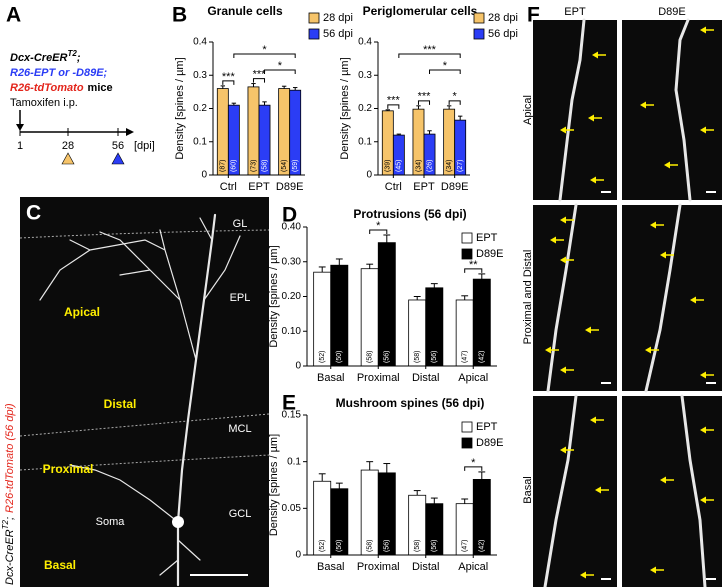 This screenshot has width=726, height=587. Describe the element at coordinates (234, 166) in the screenshot. I see `n-label: (60)` at that location.